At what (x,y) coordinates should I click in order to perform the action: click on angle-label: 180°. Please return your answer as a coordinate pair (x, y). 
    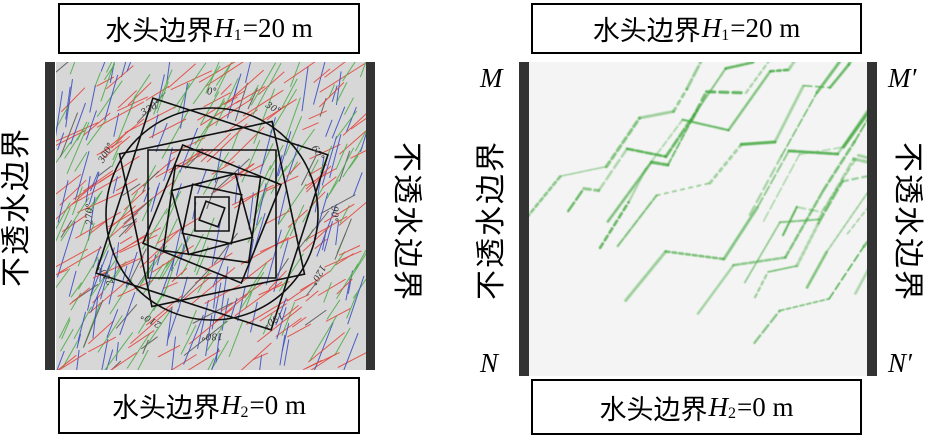
    Looking at the image, I should click on (212, 336).